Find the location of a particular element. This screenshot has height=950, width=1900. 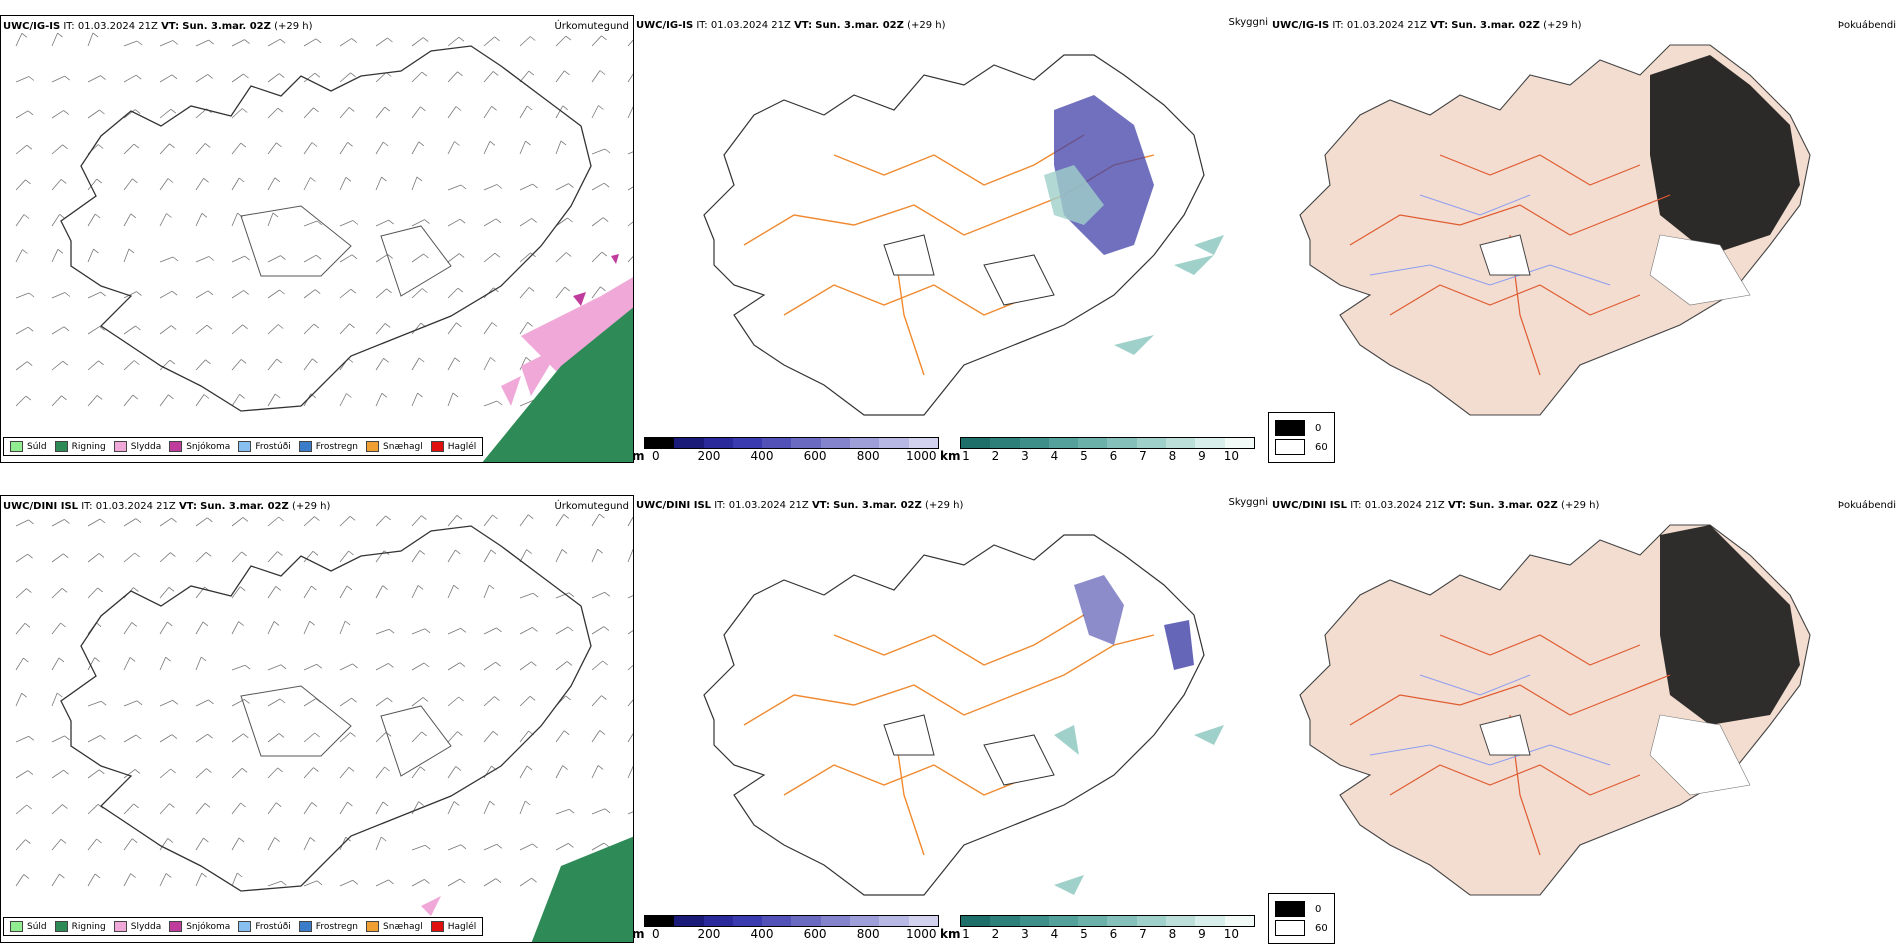

iceland-outline is located at coordinates (326, 708).